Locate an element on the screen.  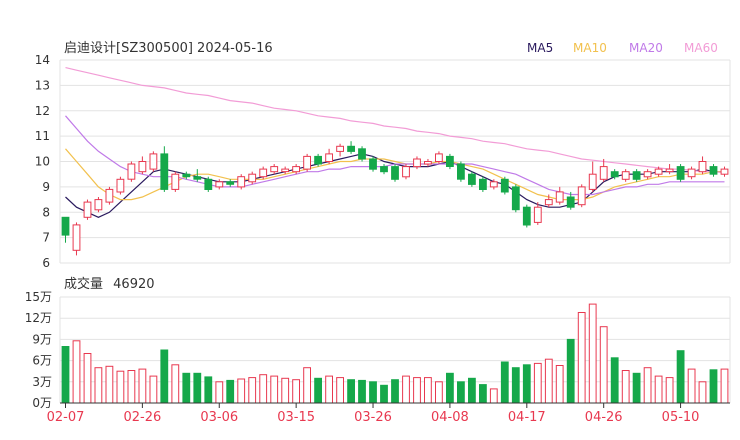
x-tick-label: 04-26 is located at coordinates (604, 417).